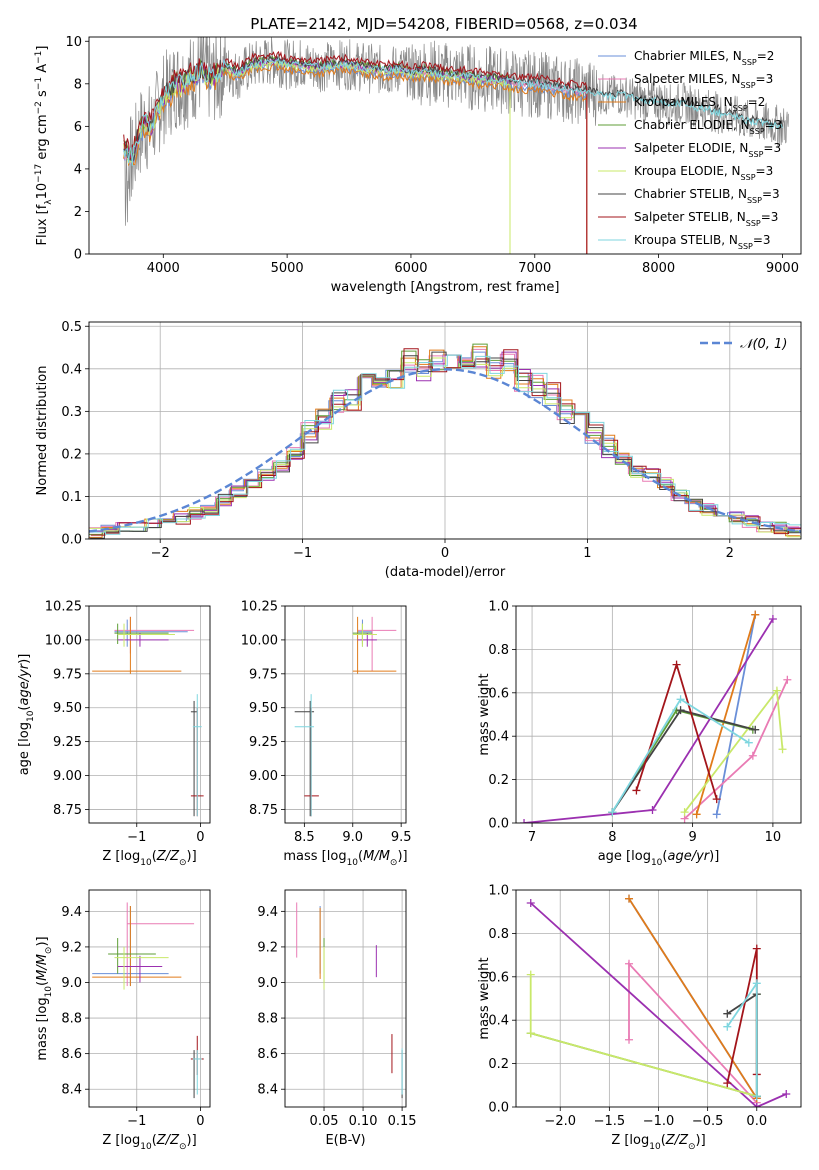 Image resolution: width=819 pixels, height=1170 pixels. What do you see at coordinates (71, 1054) in the screenshot?
I see `y-tick-label: 8.6` at bounding box center [71, 1054].